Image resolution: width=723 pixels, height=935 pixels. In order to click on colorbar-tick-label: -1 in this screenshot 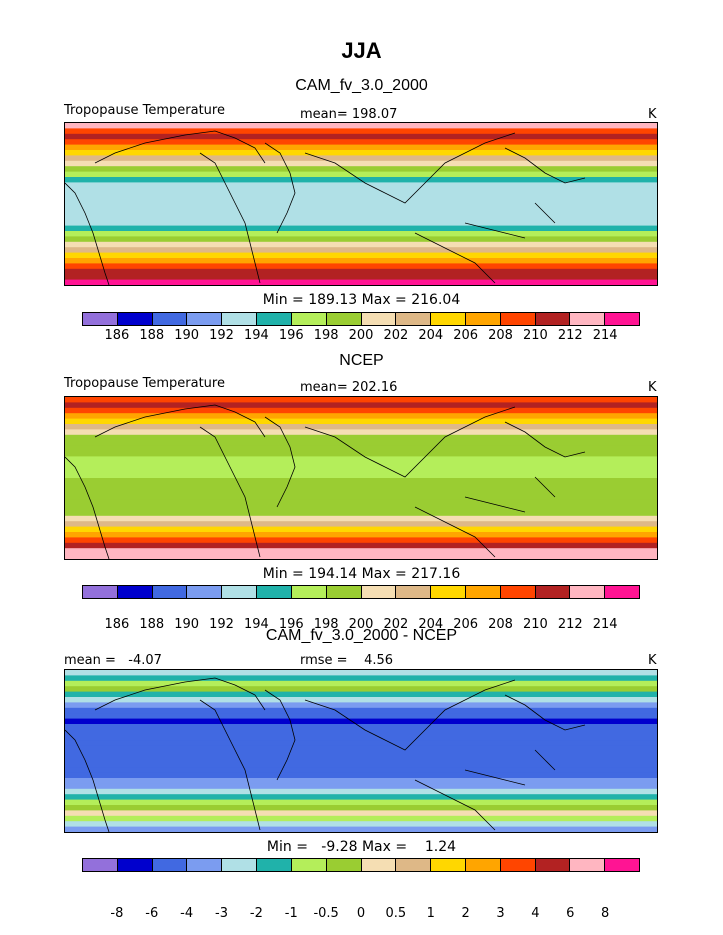, I will do `click(291, 913)`.